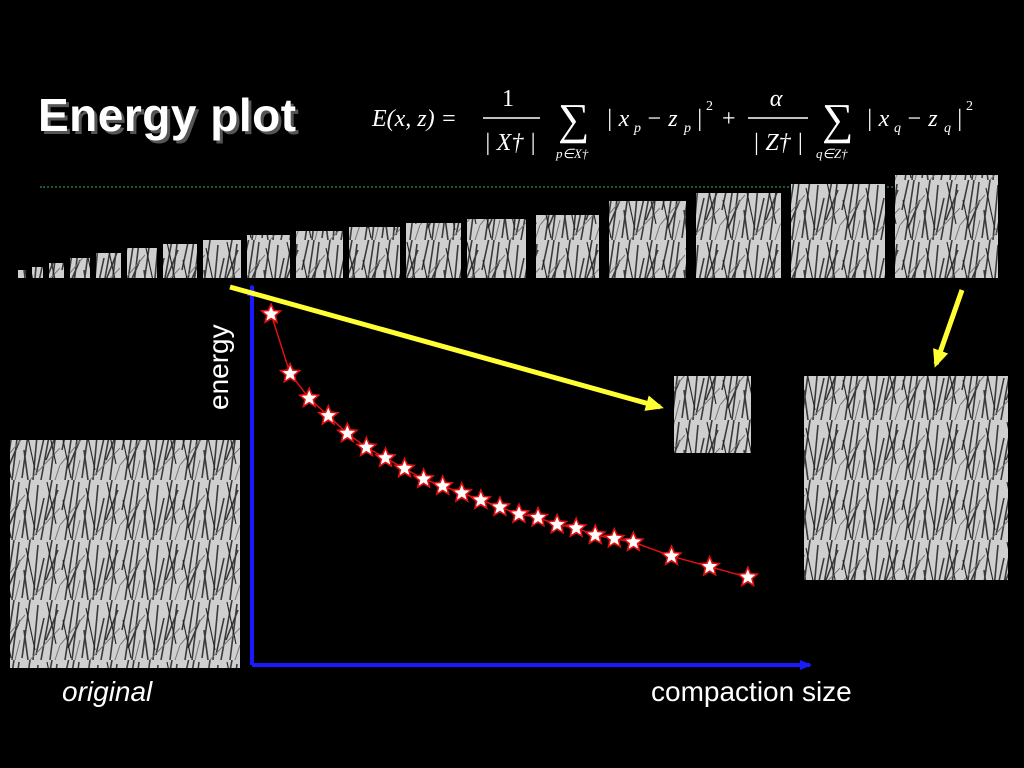 This screenshot has height=768, width=1024. What do you see at coordinates (446, 347) in the screenshot?
I see `yellow-arrow-to-small` at bounding box center [446, 347].